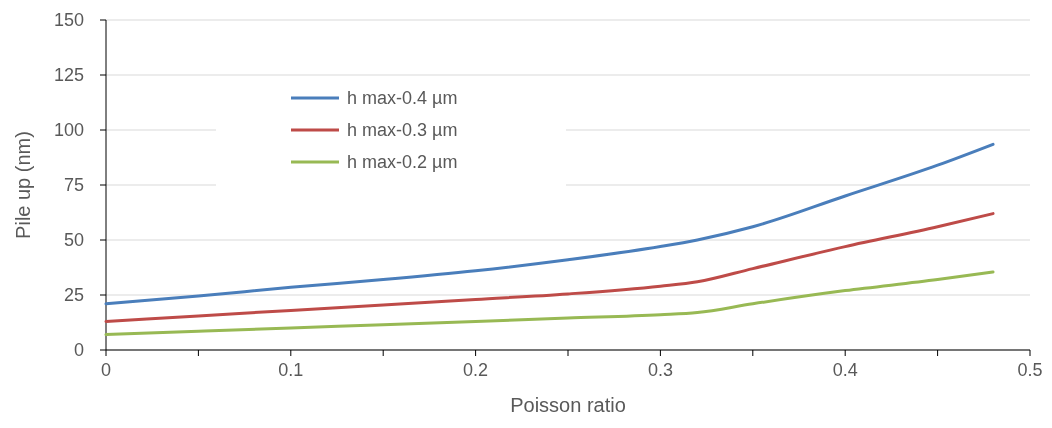  I want to click on y-tick-label: 75, so click(73, 185).